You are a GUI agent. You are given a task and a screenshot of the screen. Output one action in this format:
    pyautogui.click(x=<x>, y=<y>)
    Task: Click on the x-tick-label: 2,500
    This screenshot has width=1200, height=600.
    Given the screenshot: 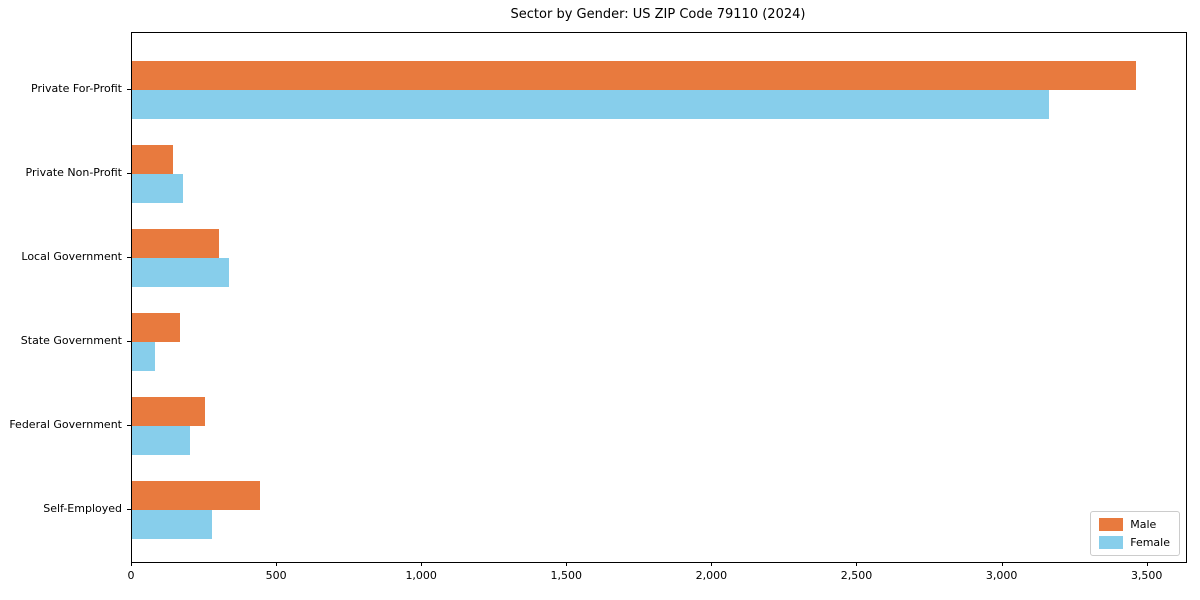 What is the action you would take?
    pyautogui.click(x=856, y=575)
    